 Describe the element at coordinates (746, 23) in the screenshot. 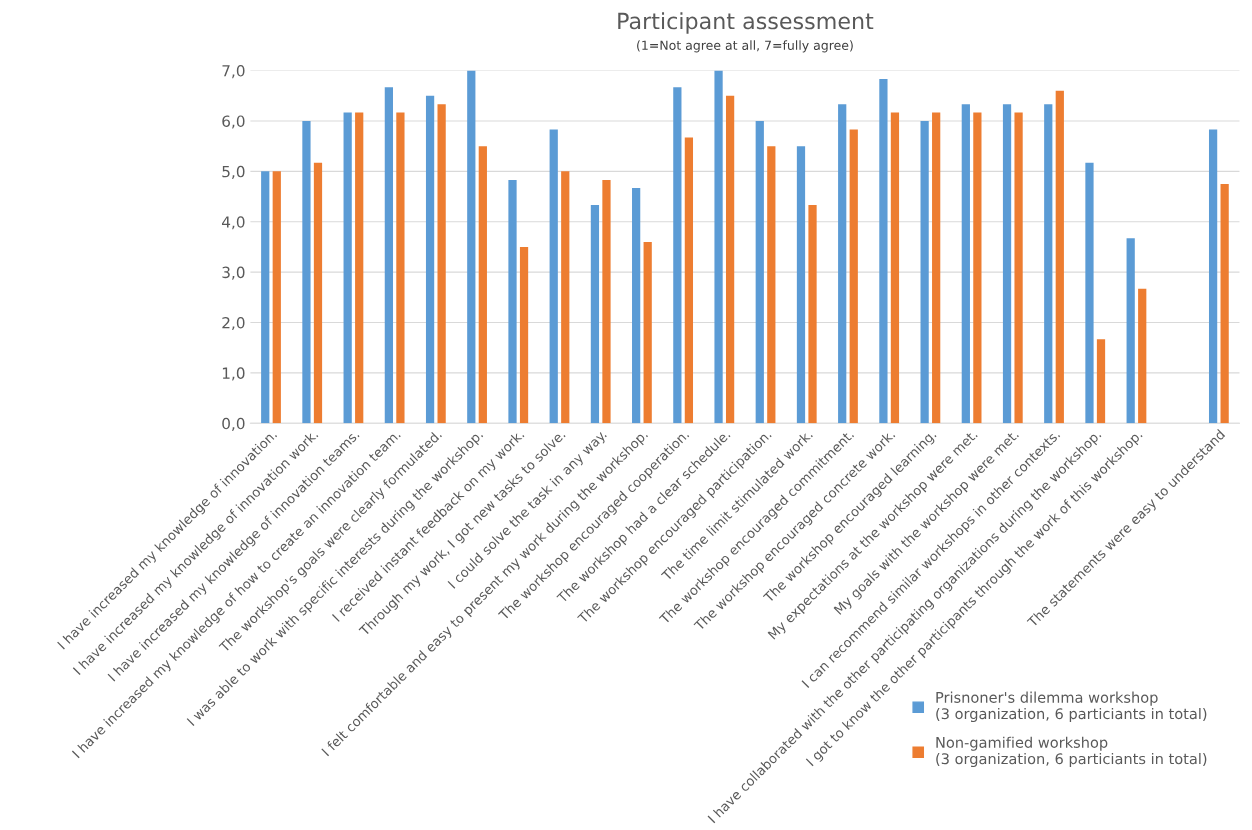

I see `chart-title: Participant assessment` at that location.